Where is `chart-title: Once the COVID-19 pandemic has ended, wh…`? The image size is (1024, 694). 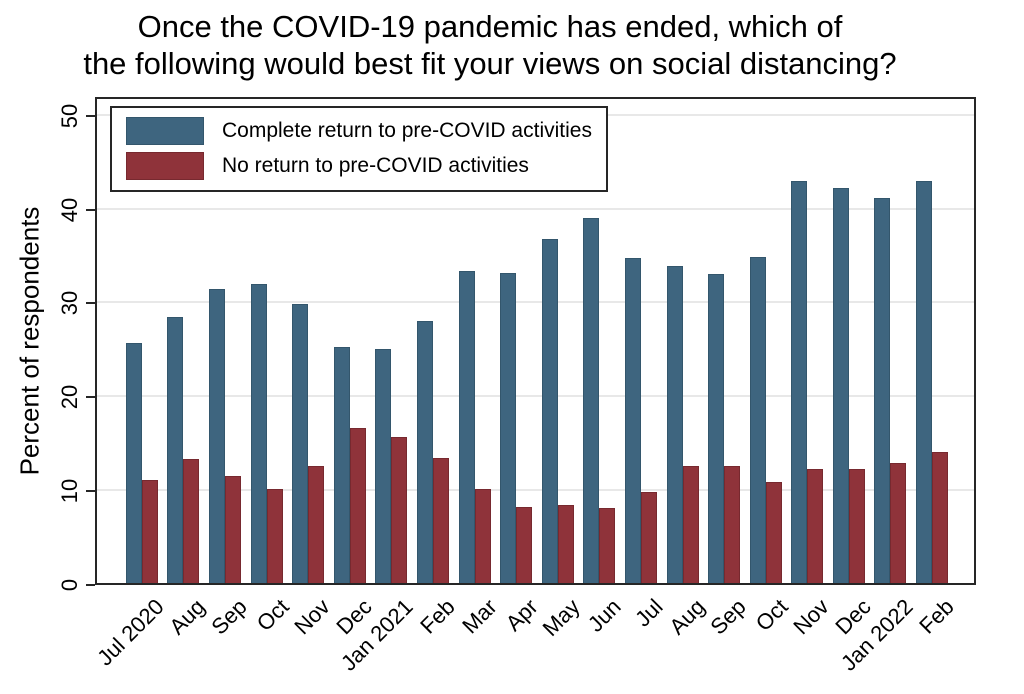 chart-title: Once the COVID-19 pandemic has ended, wh… is located at coordinates (490, 45).